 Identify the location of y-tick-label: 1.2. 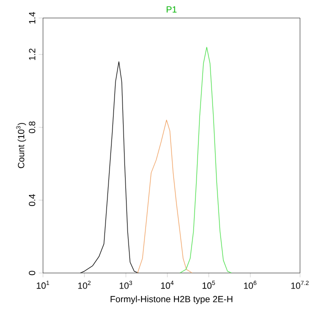
(32, 54).